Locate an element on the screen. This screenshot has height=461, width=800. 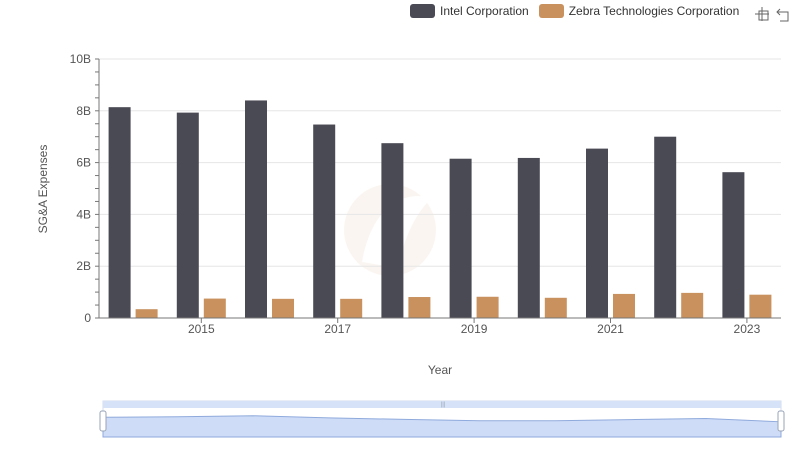
bar-intel-2019 is located at coordinates (460, 238).